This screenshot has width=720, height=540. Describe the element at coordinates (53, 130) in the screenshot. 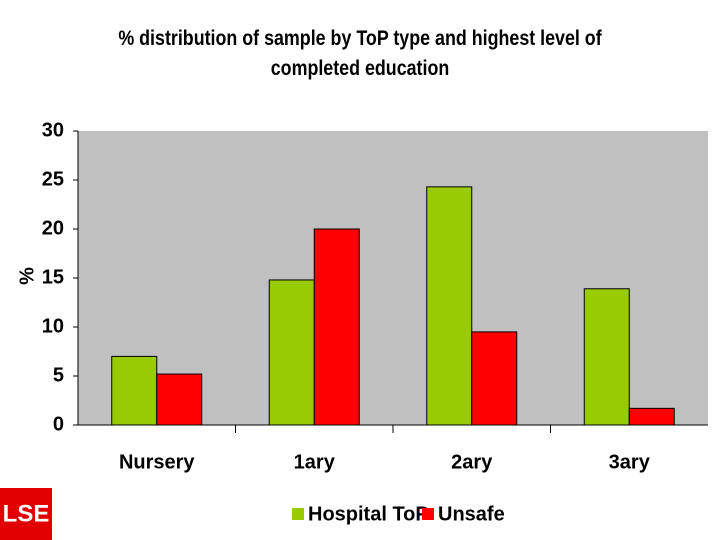

I see `y-tick-label: 30` at that location.